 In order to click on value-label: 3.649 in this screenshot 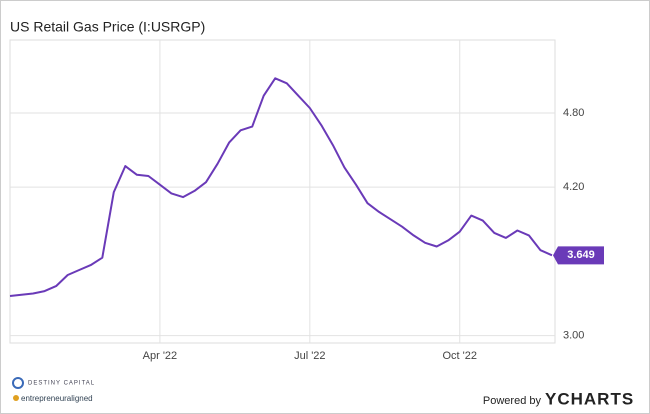, I will do `click(581, 255)`.